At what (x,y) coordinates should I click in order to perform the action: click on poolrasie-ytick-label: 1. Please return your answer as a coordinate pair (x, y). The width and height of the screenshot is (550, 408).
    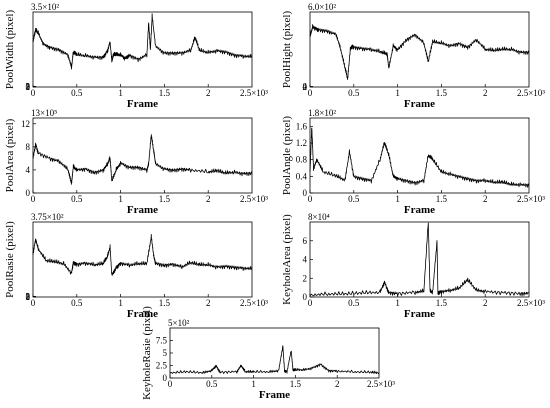
    Looking at the image, I should click on (28, 297).